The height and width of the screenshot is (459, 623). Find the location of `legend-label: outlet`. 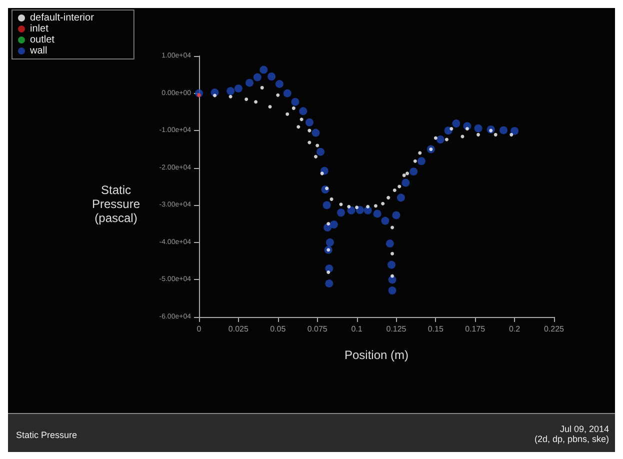

legend-label: outlet is located at coordinates (42, 40).